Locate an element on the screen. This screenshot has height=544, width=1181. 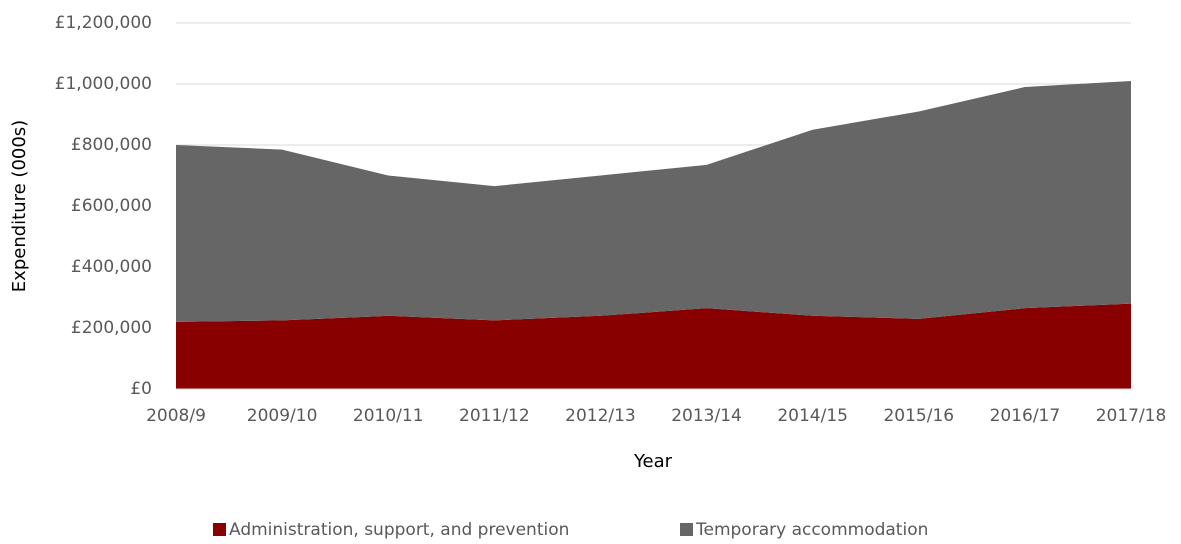
x-tick-label: 2009/10 is located at coordinates (282, 416).